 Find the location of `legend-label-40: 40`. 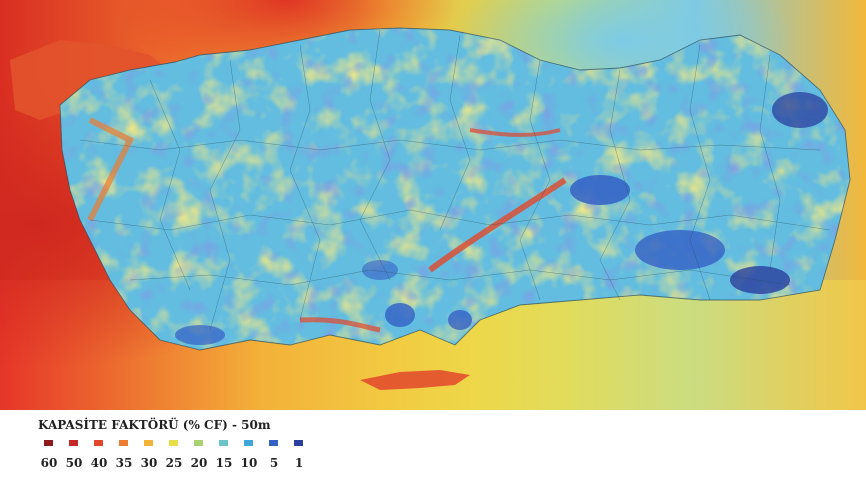

legend-label-40: 40 is located at coordinates (99, 463).